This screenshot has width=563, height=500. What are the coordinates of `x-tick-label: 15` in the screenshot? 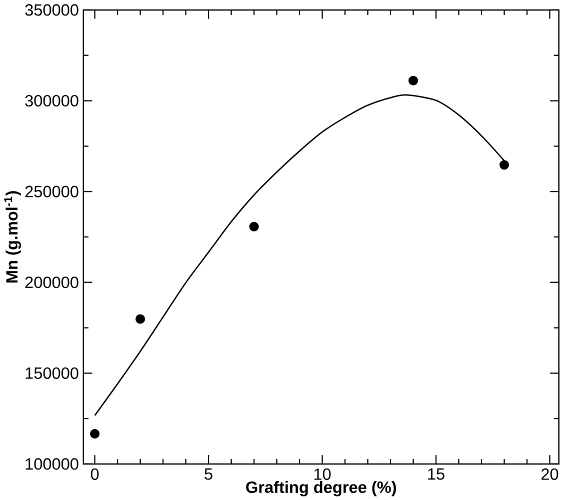 It's located at (436, 474).